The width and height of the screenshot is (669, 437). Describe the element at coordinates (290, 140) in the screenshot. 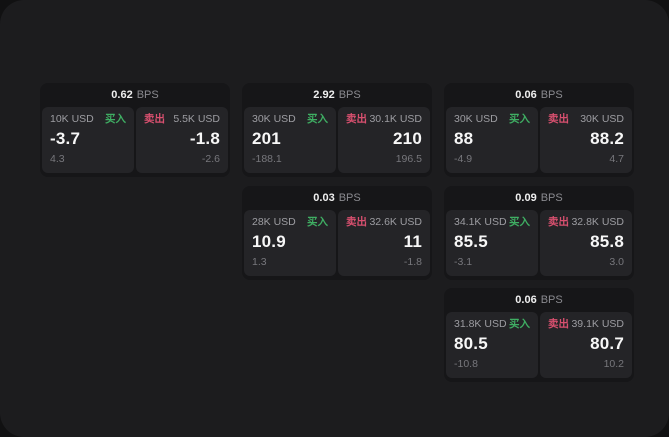

I see `buy-tile: 30K USD 买入 201 -188.1` at that location.